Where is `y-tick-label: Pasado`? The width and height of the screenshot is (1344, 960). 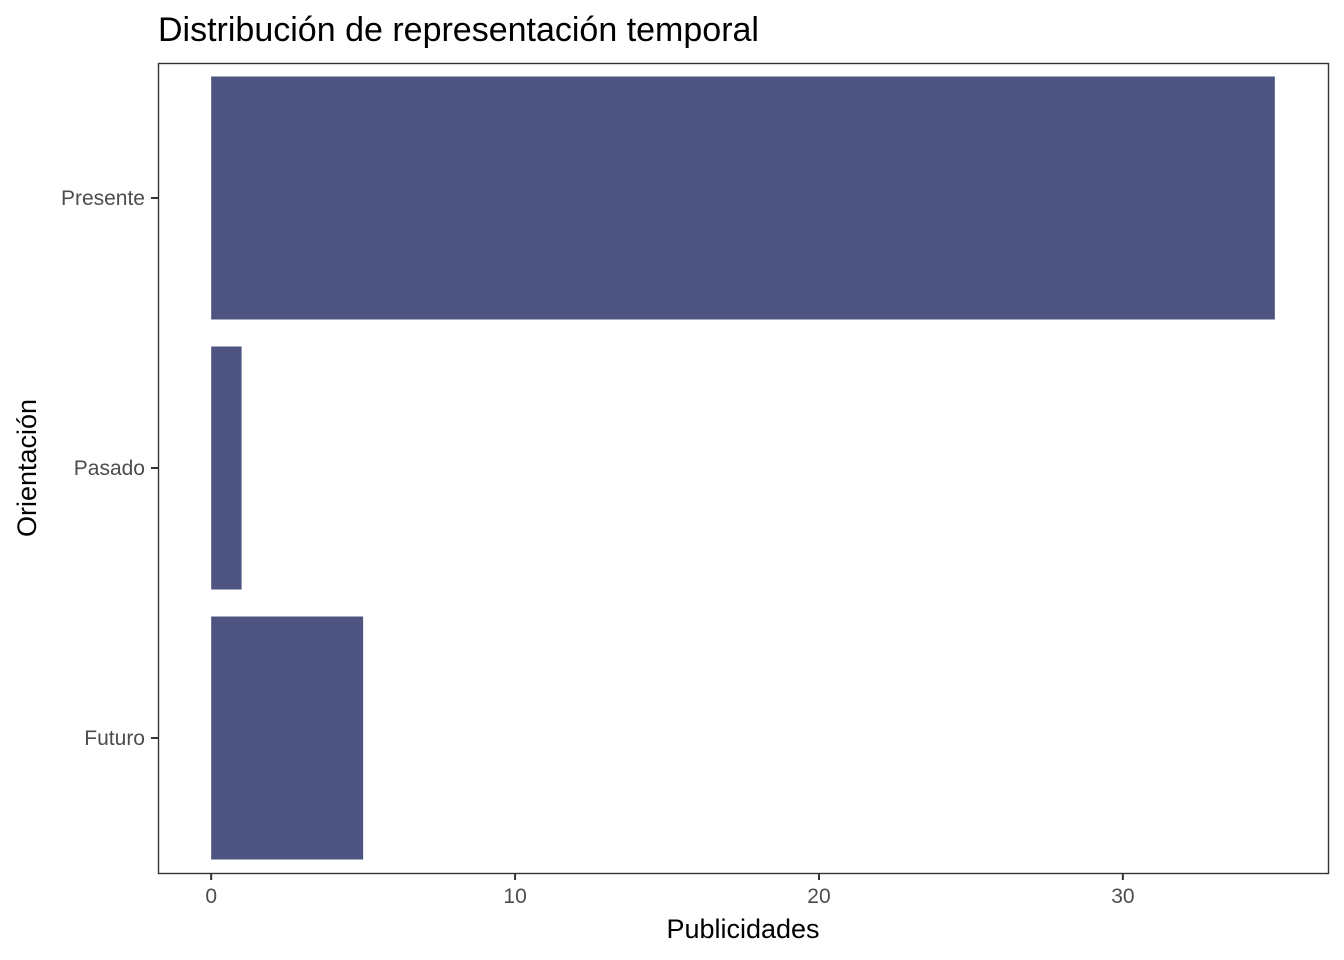 y-tick-label: Pasado is located at coordinates (109, 468).